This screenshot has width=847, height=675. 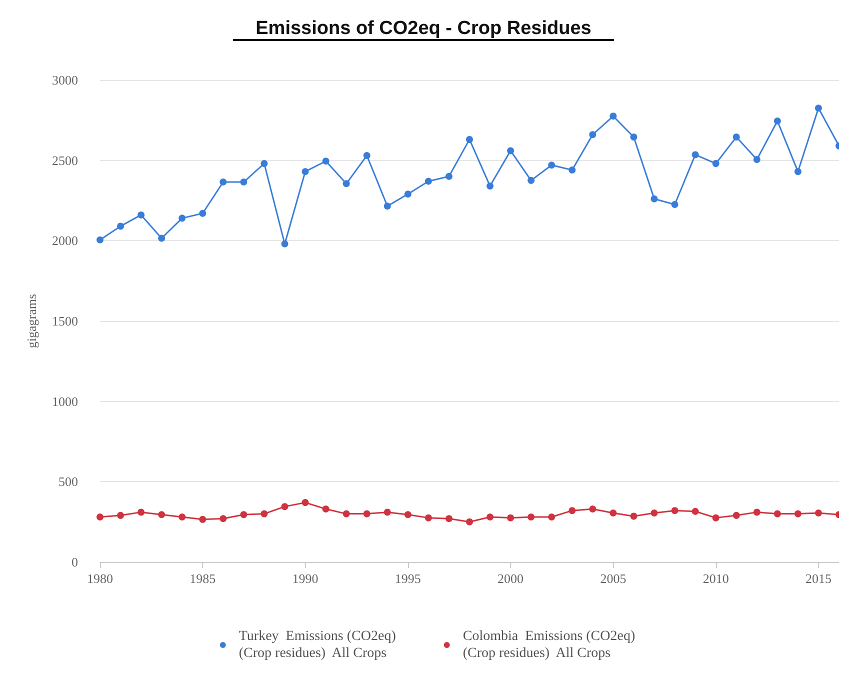 What do you see at coordinates (305, 578) in the screenshot?
I see `x-tick-label: 1990` at bounding box center [305, 578].